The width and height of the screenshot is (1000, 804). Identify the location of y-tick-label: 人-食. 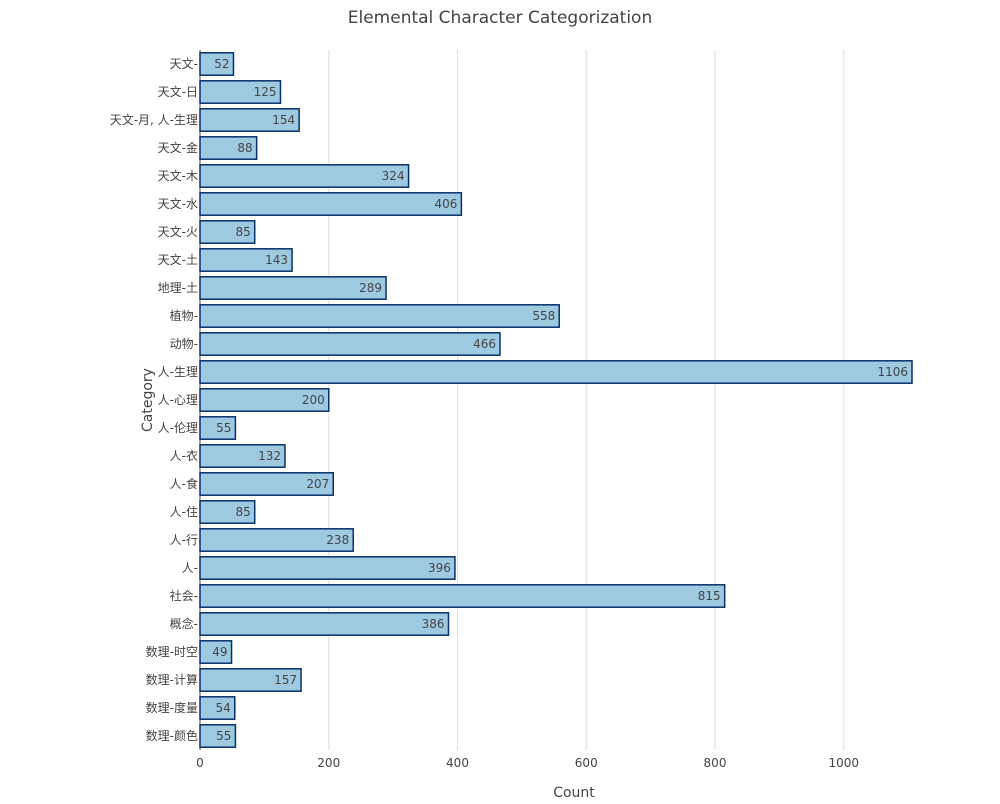
(184, 483).